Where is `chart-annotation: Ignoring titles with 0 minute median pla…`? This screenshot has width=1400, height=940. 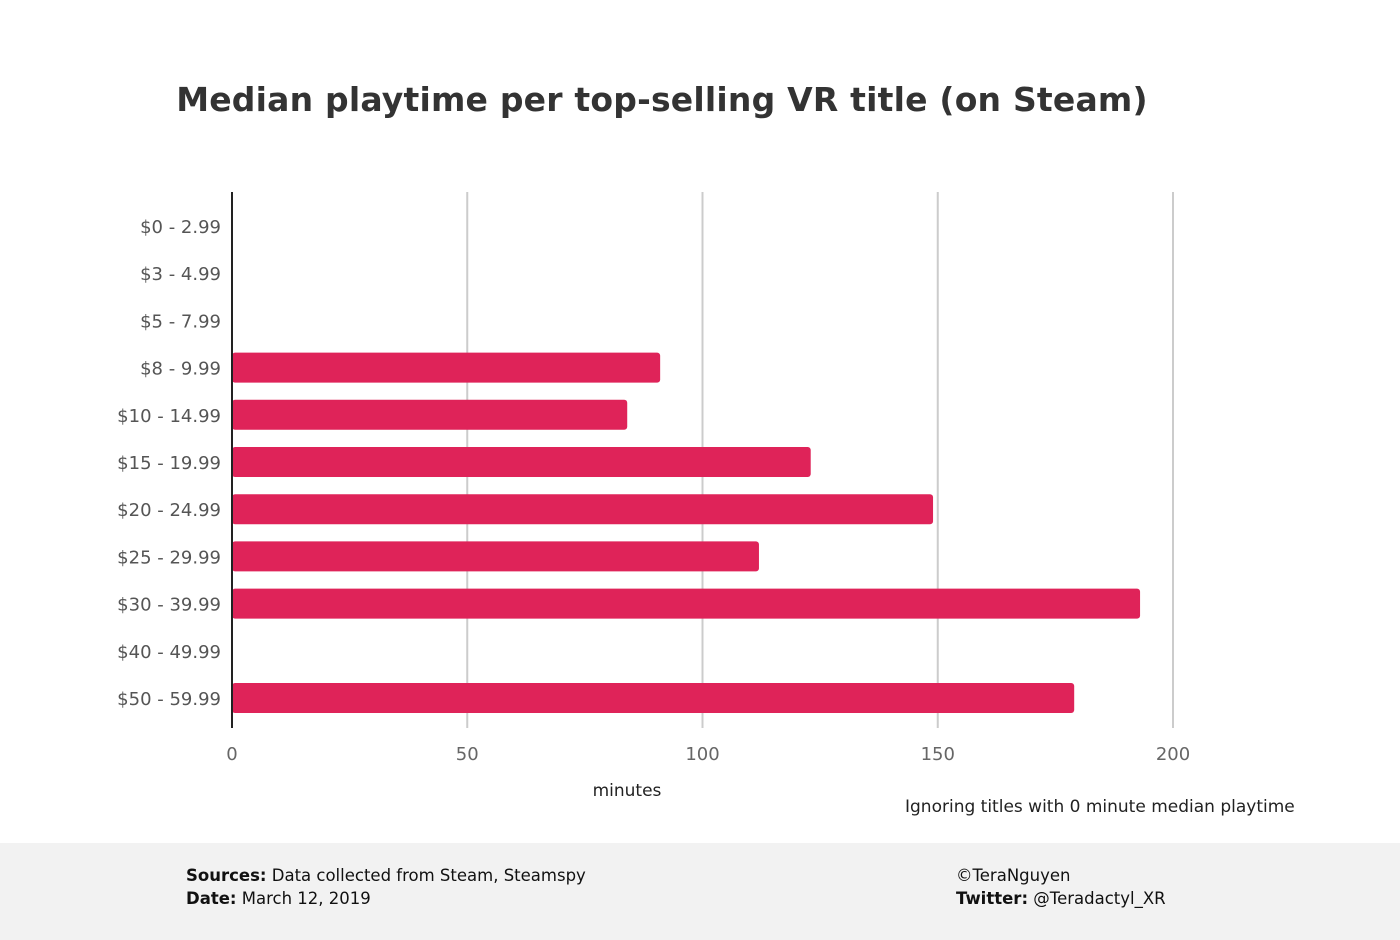
chart-annotation: Ignoring titles with 0 minute median pla… is located at coordinates (1100, 807).